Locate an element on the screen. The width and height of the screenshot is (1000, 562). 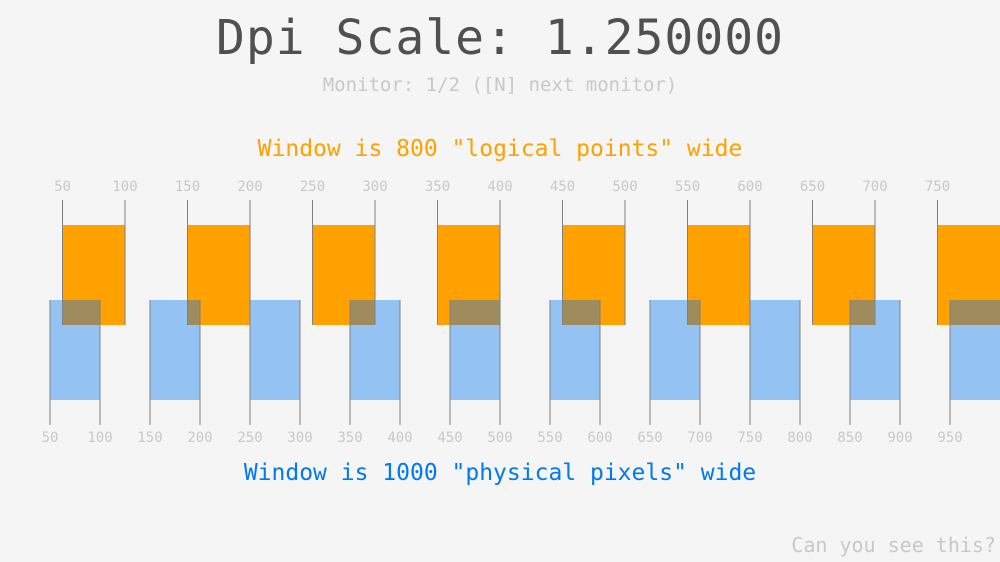
monitor-info: Monitor: 1/2 ([N] next monitor) is located at coordinates (500, 85).